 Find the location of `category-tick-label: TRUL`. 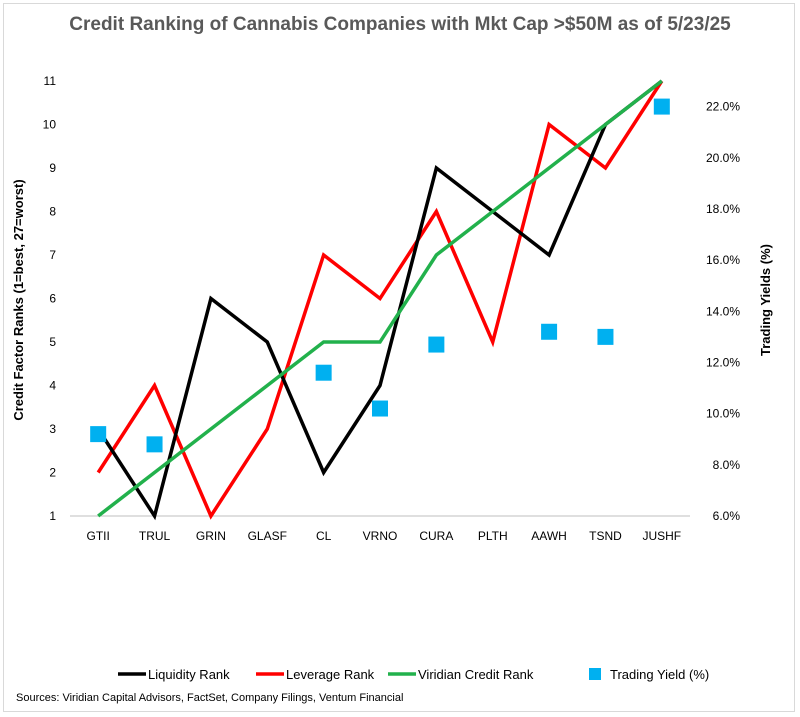

category-tick-label: TRUL is located at coordinates (155, 536).